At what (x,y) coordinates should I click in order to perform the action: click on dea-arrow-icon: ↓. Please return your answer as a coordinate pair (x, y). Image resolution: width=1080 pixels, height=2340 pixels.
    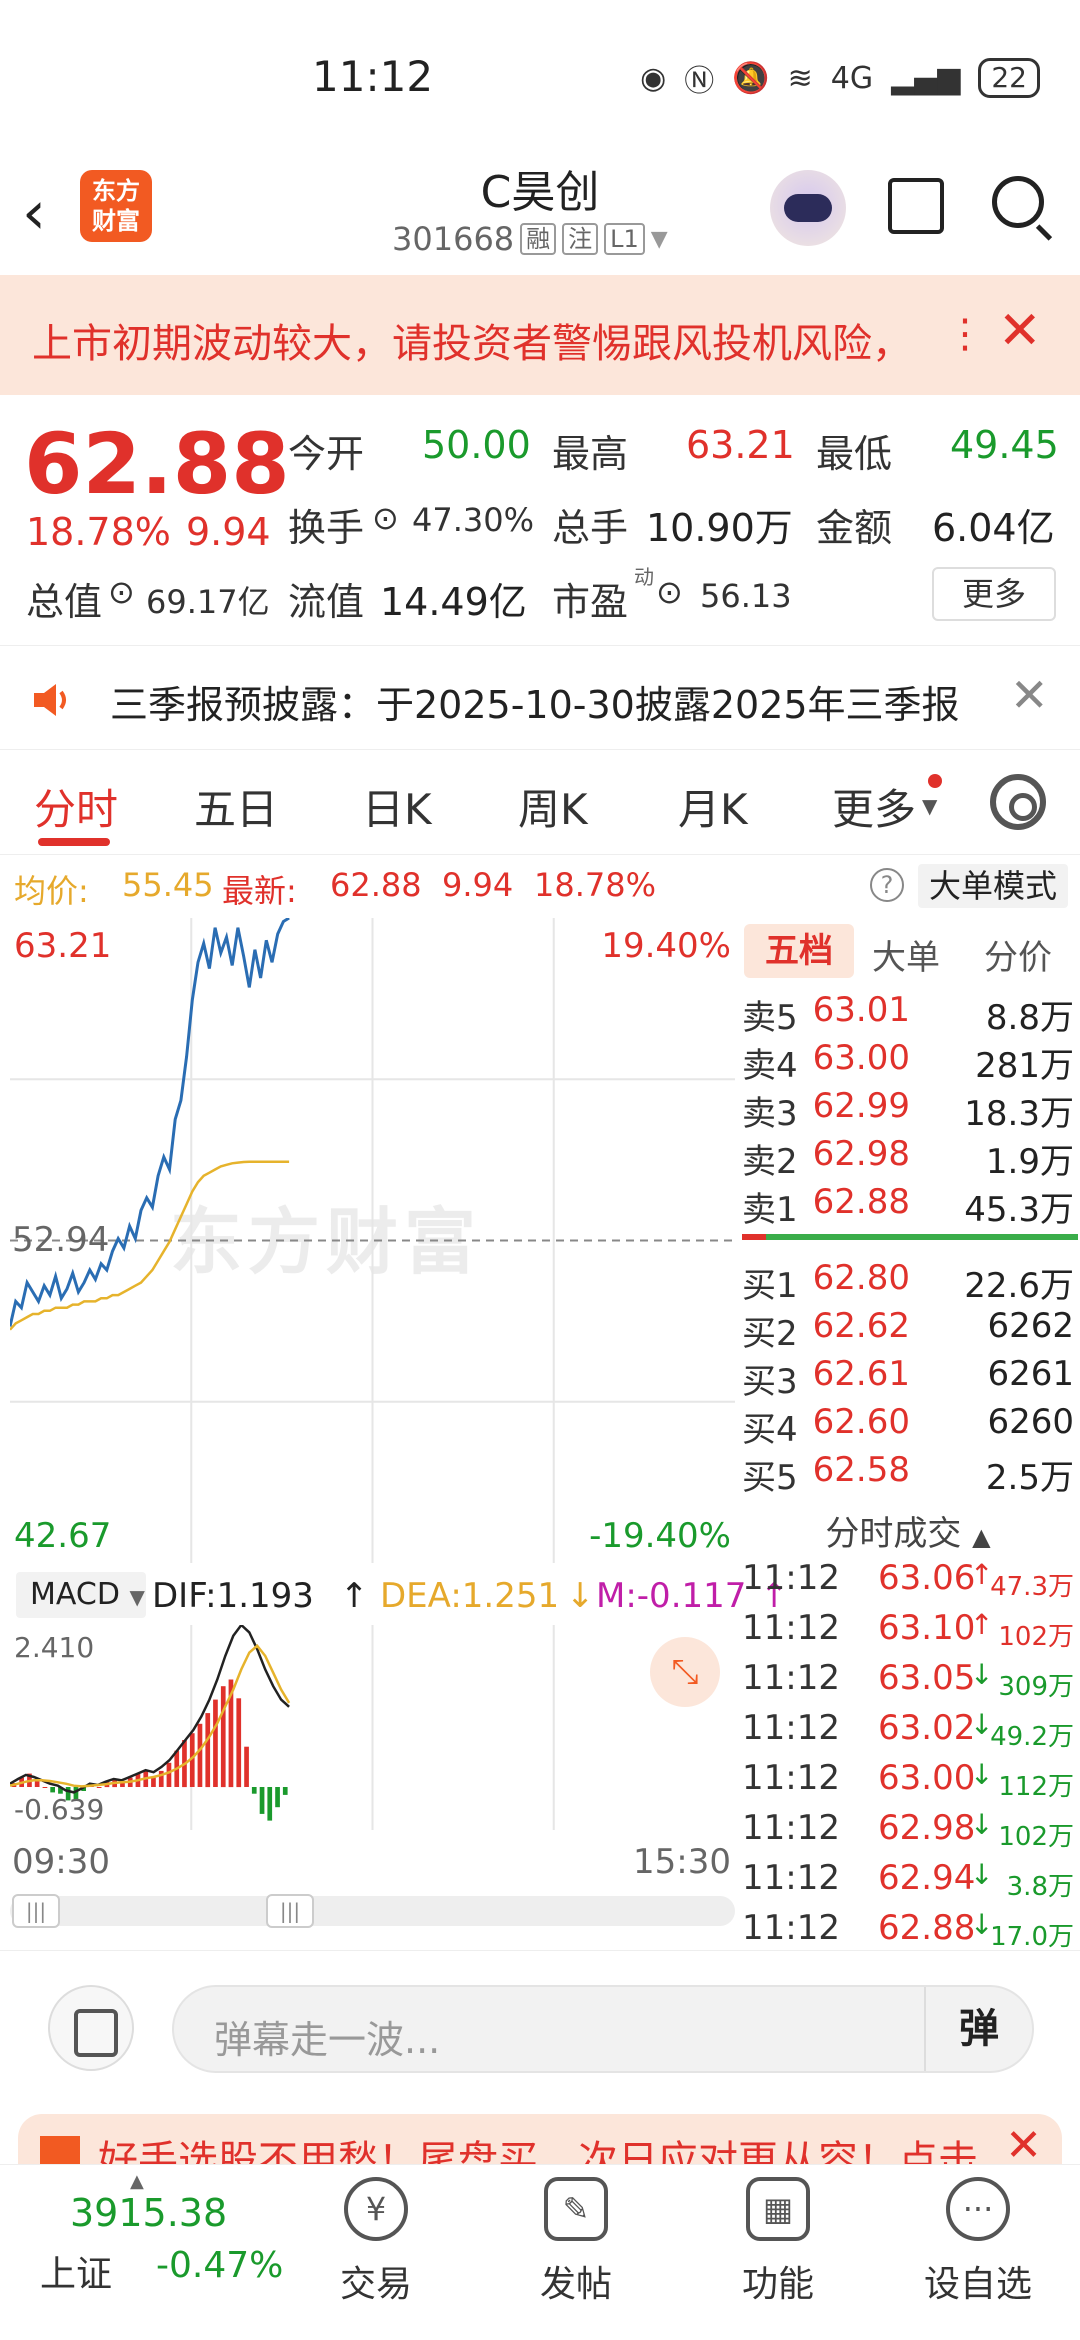
    Looking at the image, I should click on (580, 1596).